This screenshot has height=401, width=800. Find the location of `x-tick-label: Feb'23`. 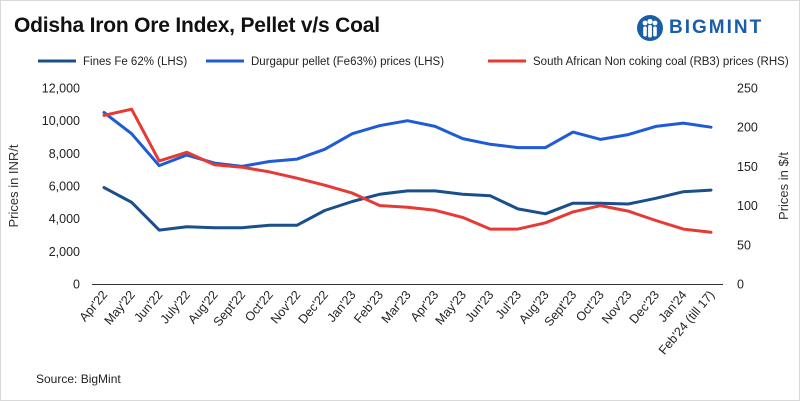

x-tick-label: Feb'23 is located at coordinates (368, 307).